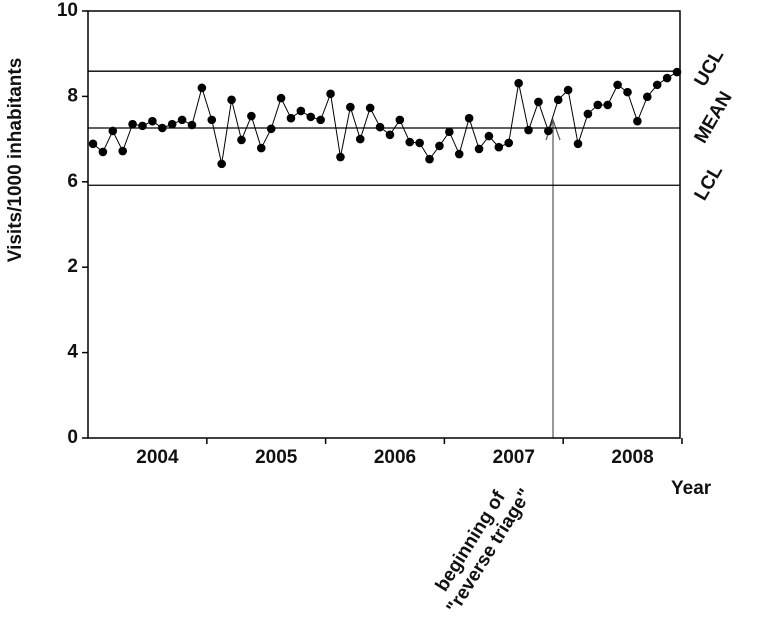 The image size is (760, 618). Describe the element at coordinates (713, 117) in the screenshot. I see `reference-label: MEAN` at that location.